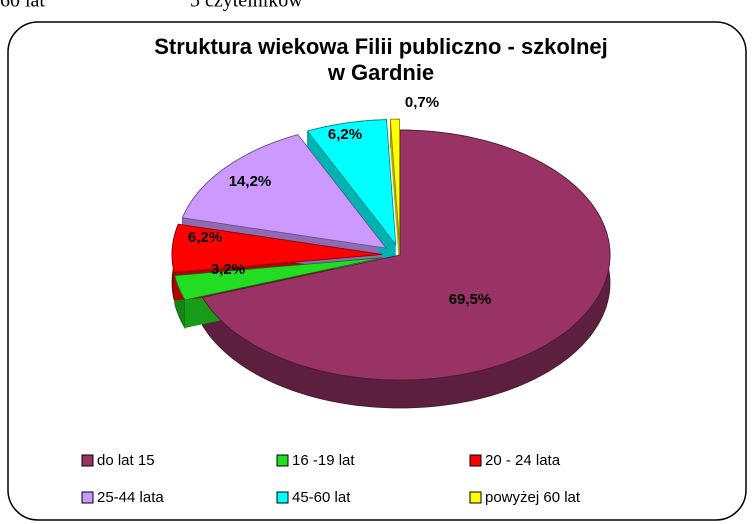 This screenshot has height=524, width=752. I want to click on slice-edge, so click(395, 196).